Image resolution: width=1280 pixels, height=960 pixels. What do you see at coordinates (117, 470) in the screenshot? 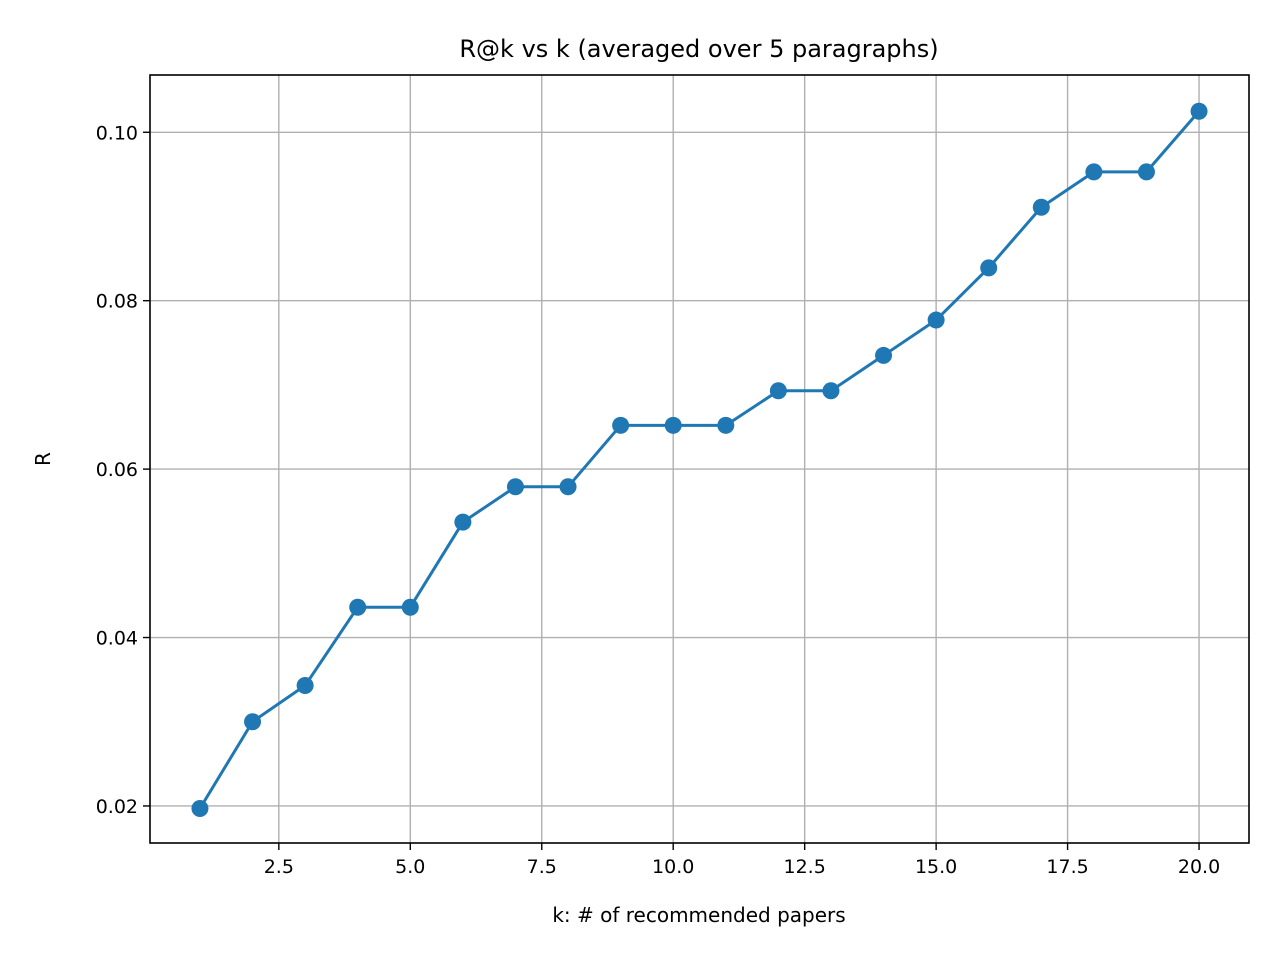
I see `y-tick-label: 0.06` at bounding box center [117, 470].